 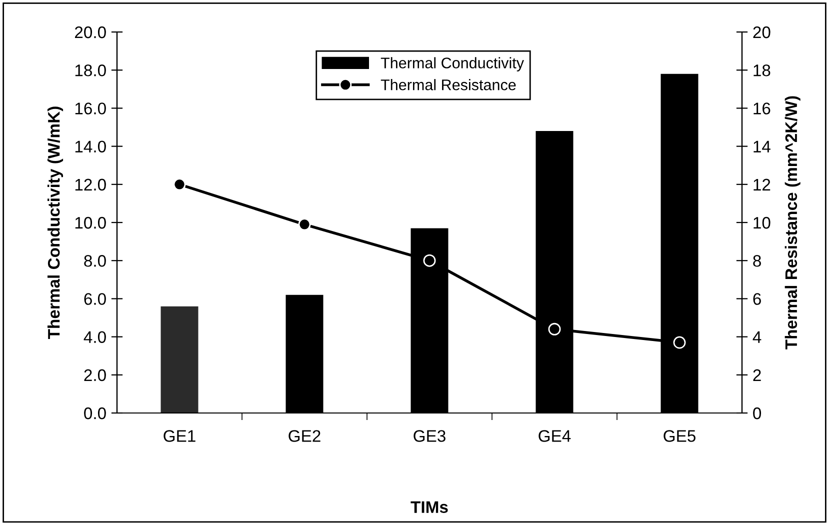 I want to click on y2-tick-label: 0, so click(x=757, y=413).